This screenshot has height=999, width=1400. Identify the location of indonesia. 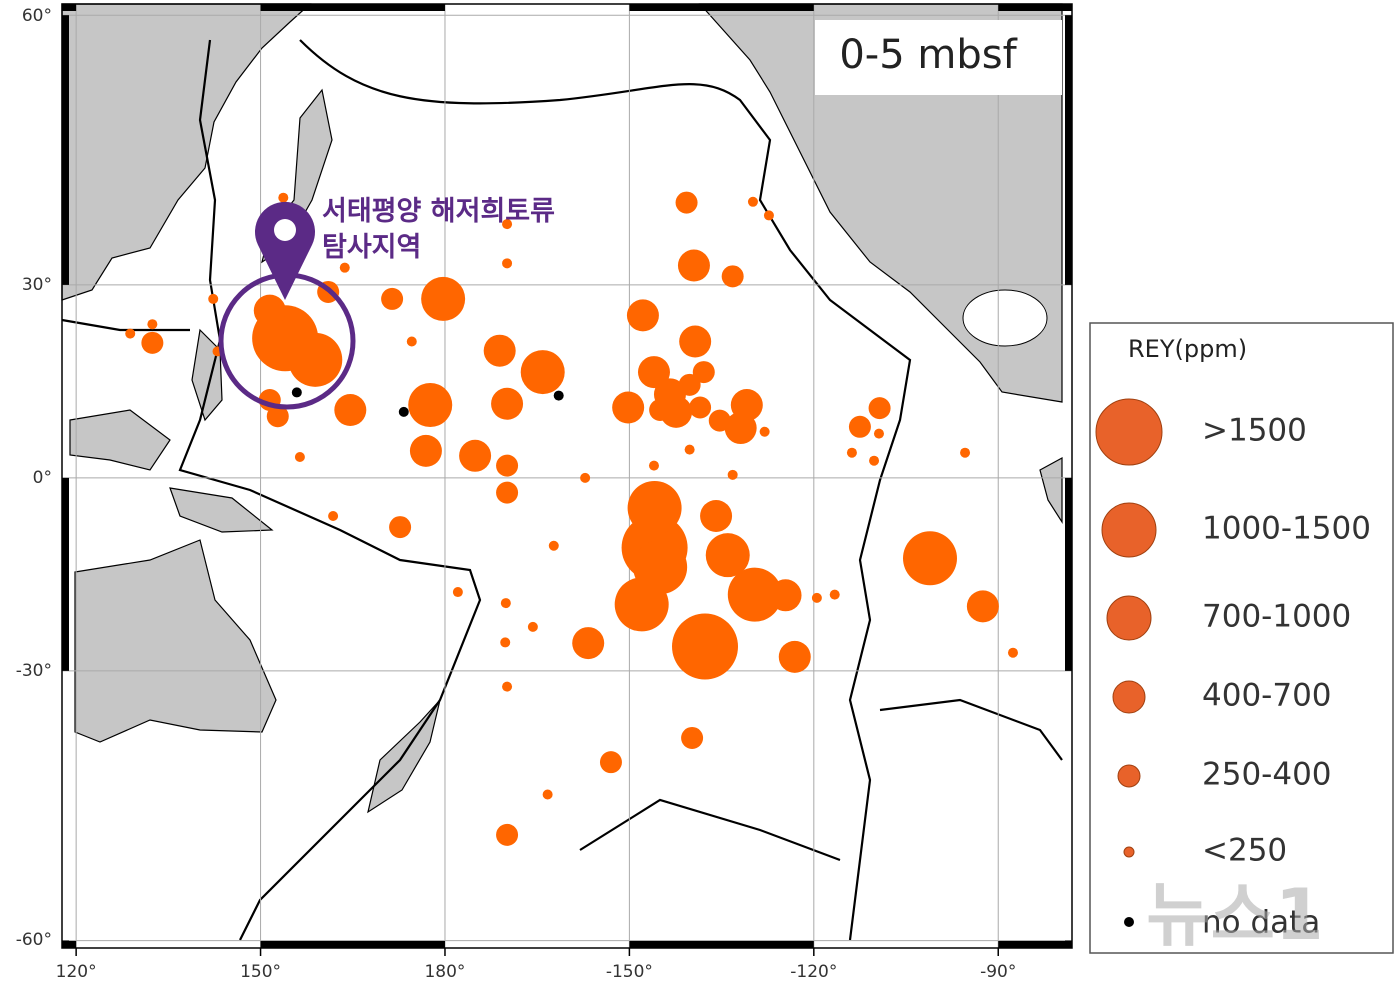
(120, 440).